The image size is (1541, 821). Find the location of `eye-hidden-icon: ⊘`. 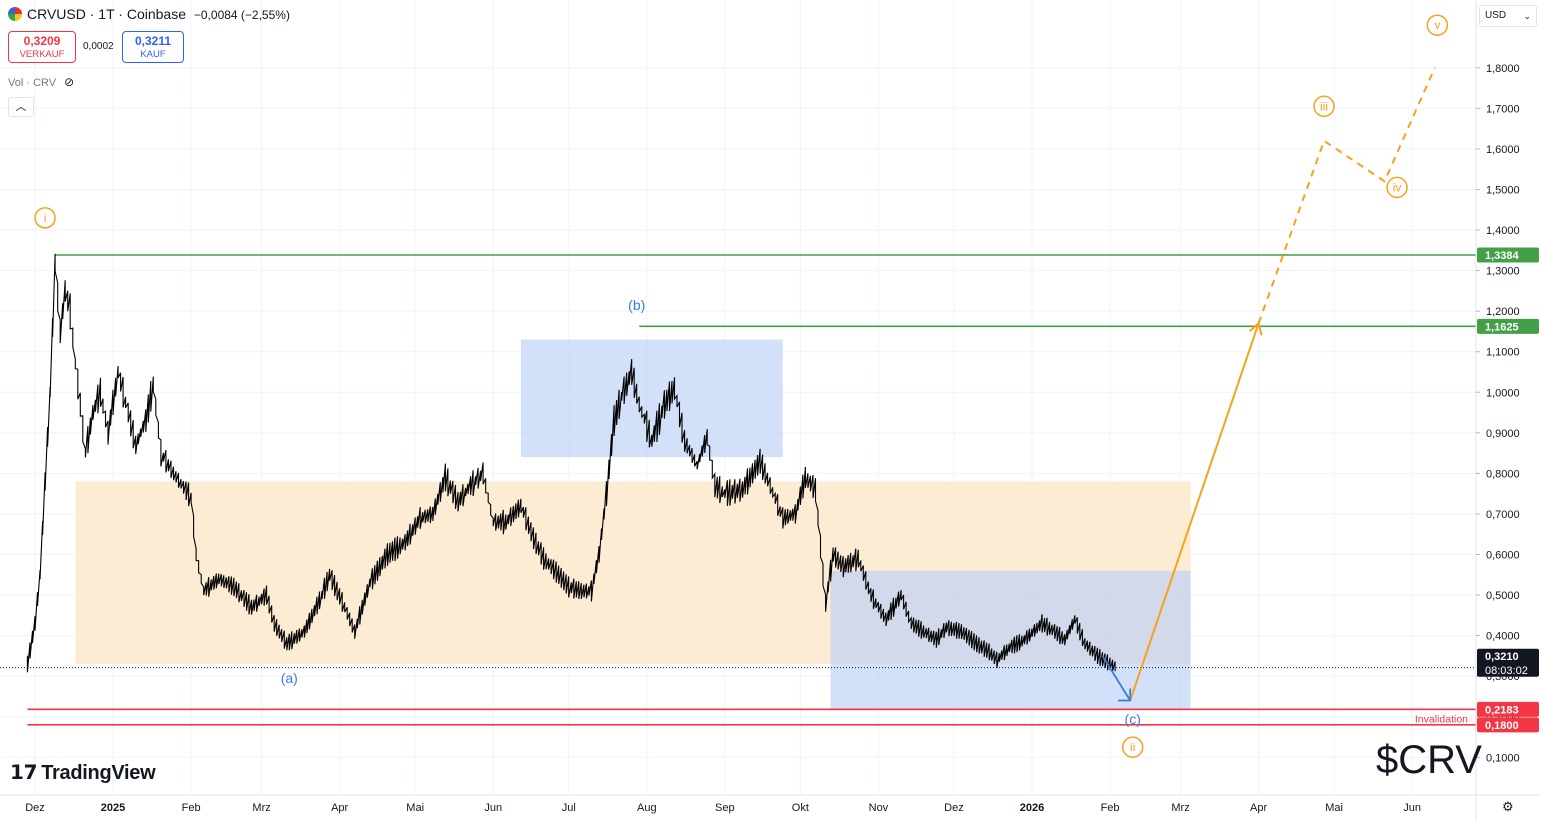

eye-hidden-icon: ⊘ is located at coordinates (69, 82).